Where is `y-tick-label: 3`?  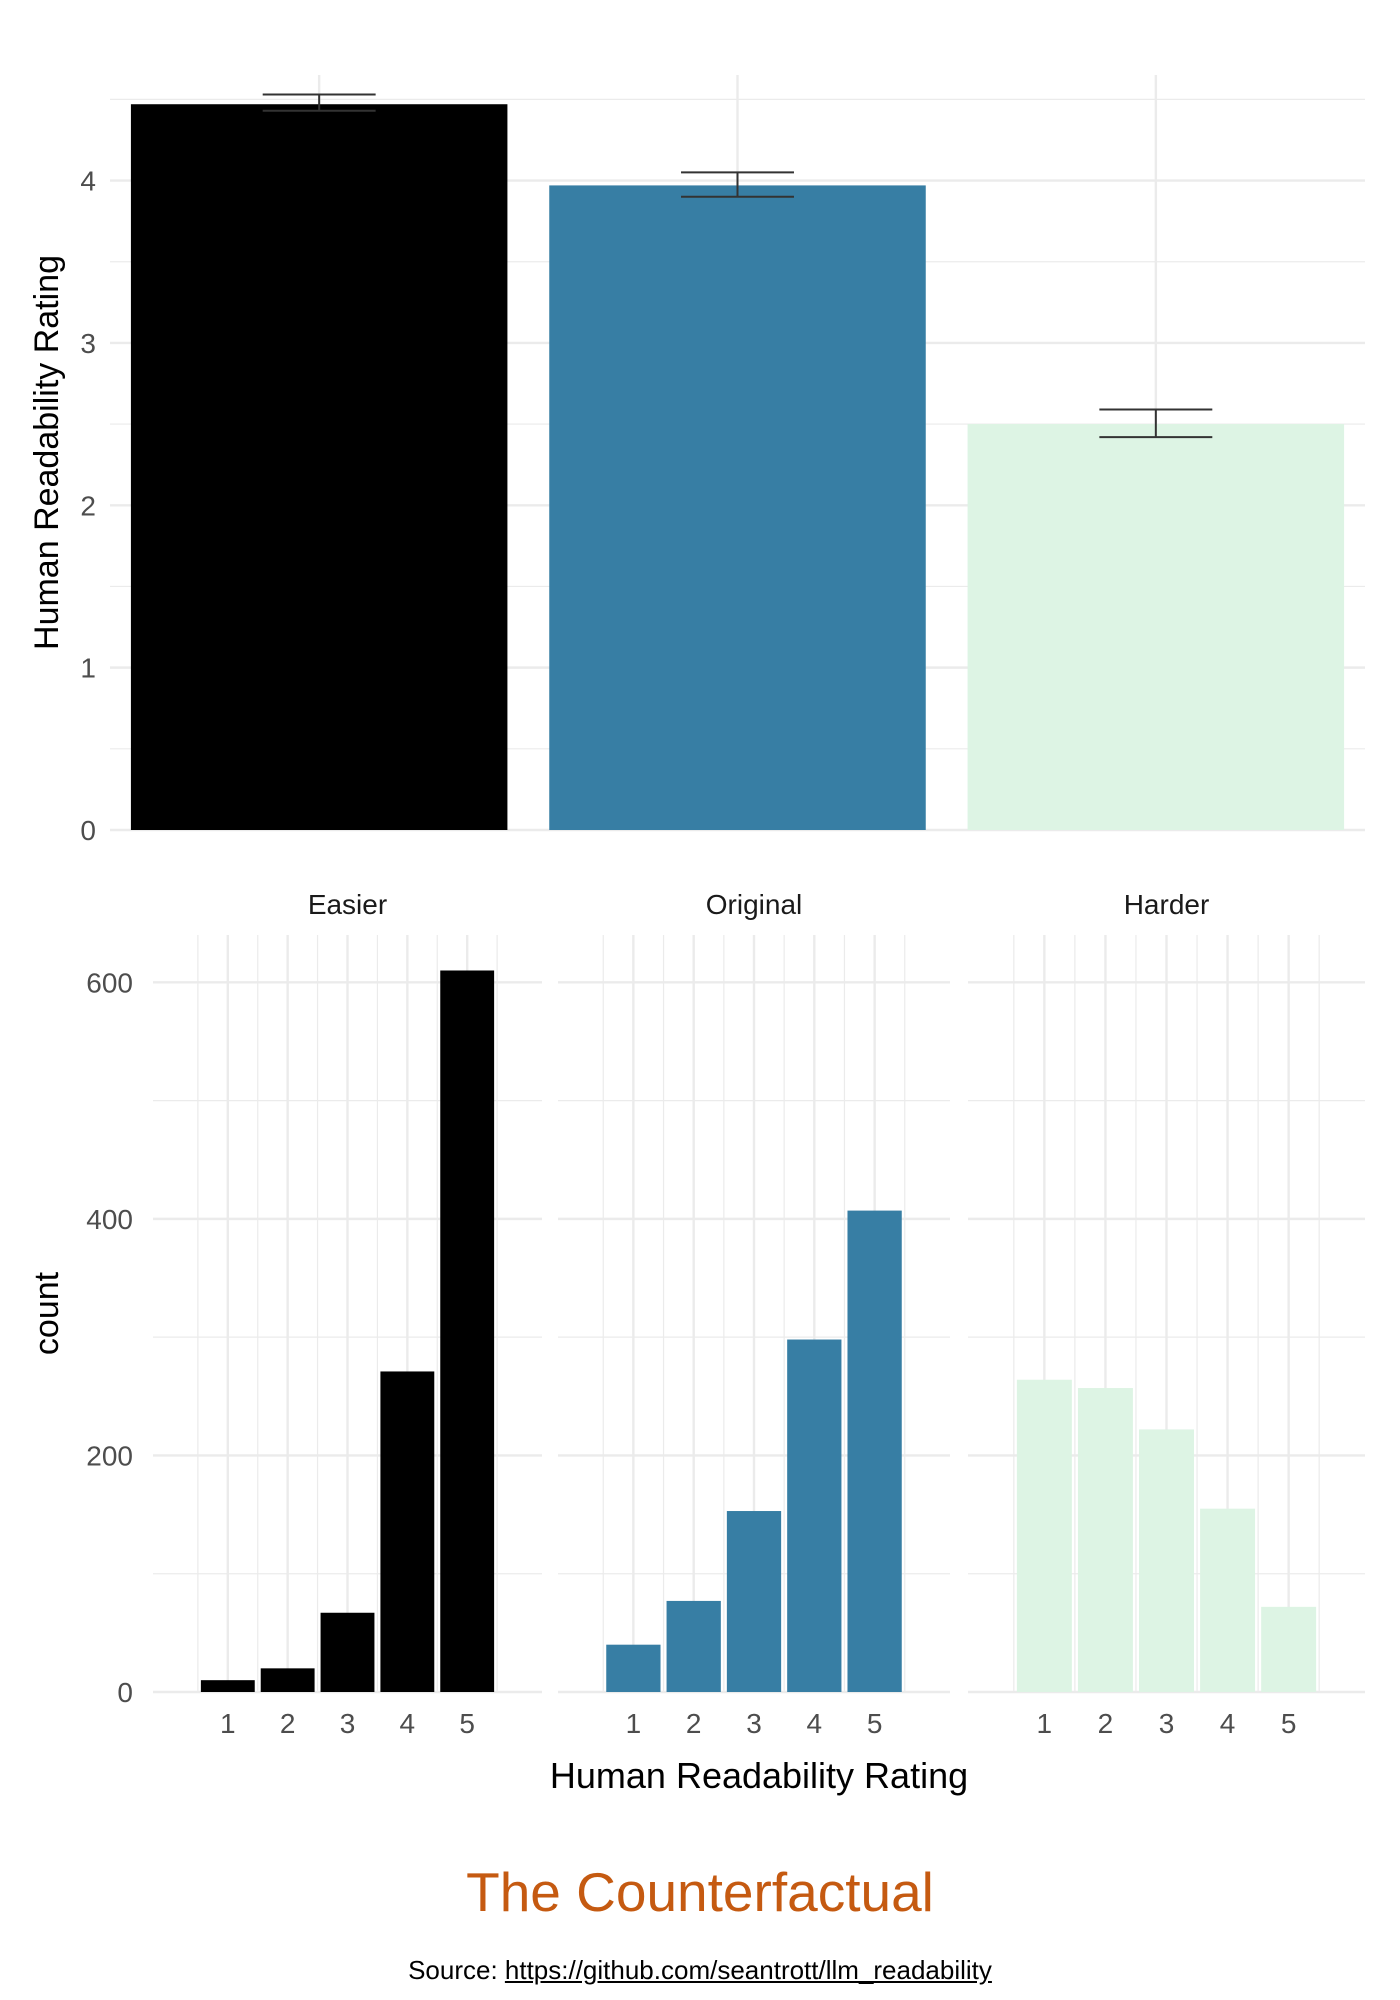 y-tick-label: 3 is located at coordinates (88, 343).